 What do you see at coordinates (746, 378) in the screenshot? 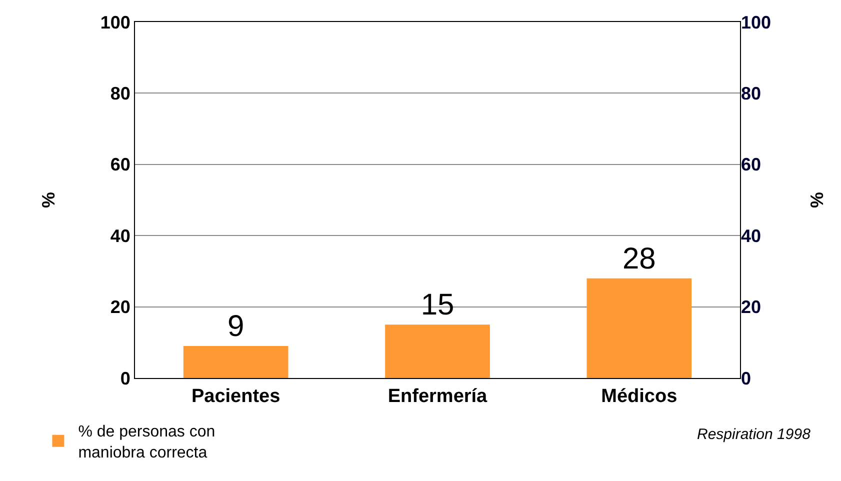
I see `y2-tick-label: 0` at bounding box center [746, 378].